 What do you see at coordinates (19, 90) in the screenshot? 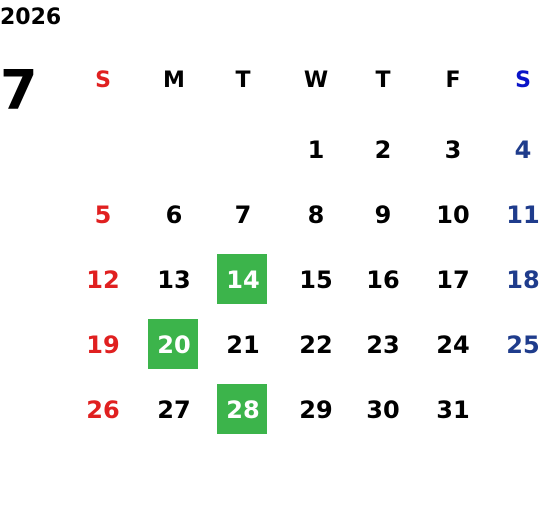
I see `month: 7` at bounding box center [19, 90].